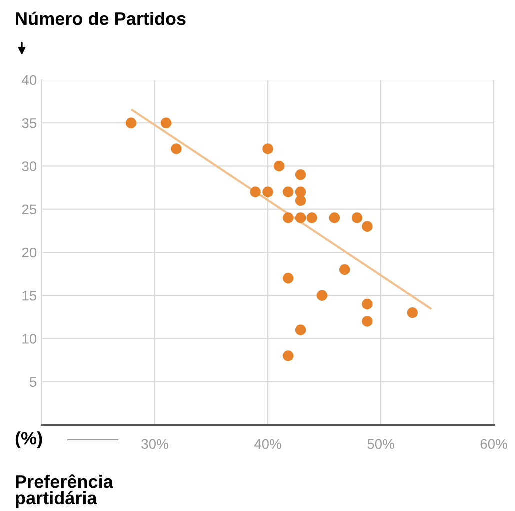  Describe the element at coordinates (155, 444) in the screenshot. I see `x-tick-label: 30%` at that location.